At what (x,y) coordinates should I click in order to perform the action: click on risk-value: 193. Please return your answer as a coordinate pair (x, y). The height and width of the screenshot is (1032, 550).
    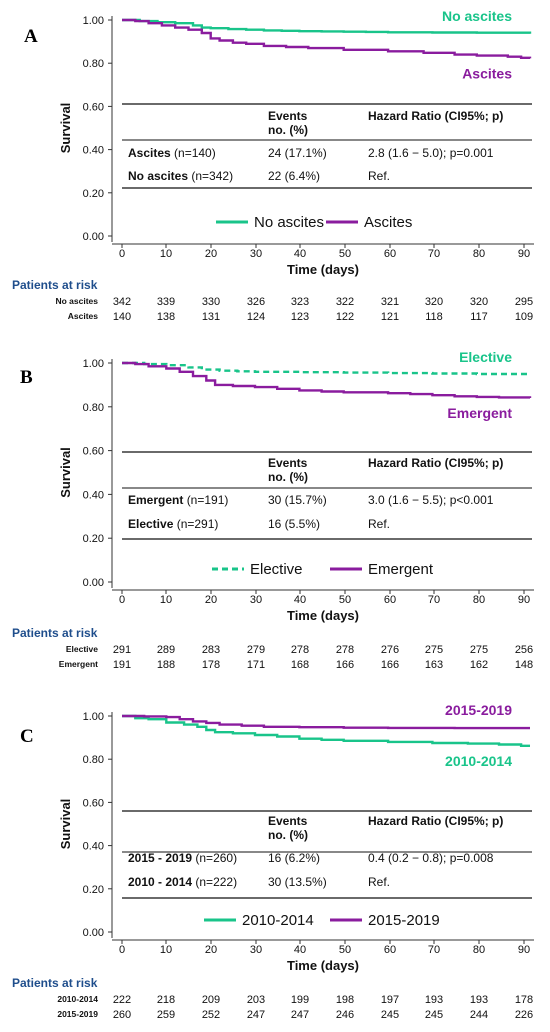
    Looking at the image, I should click on (479, 1000).